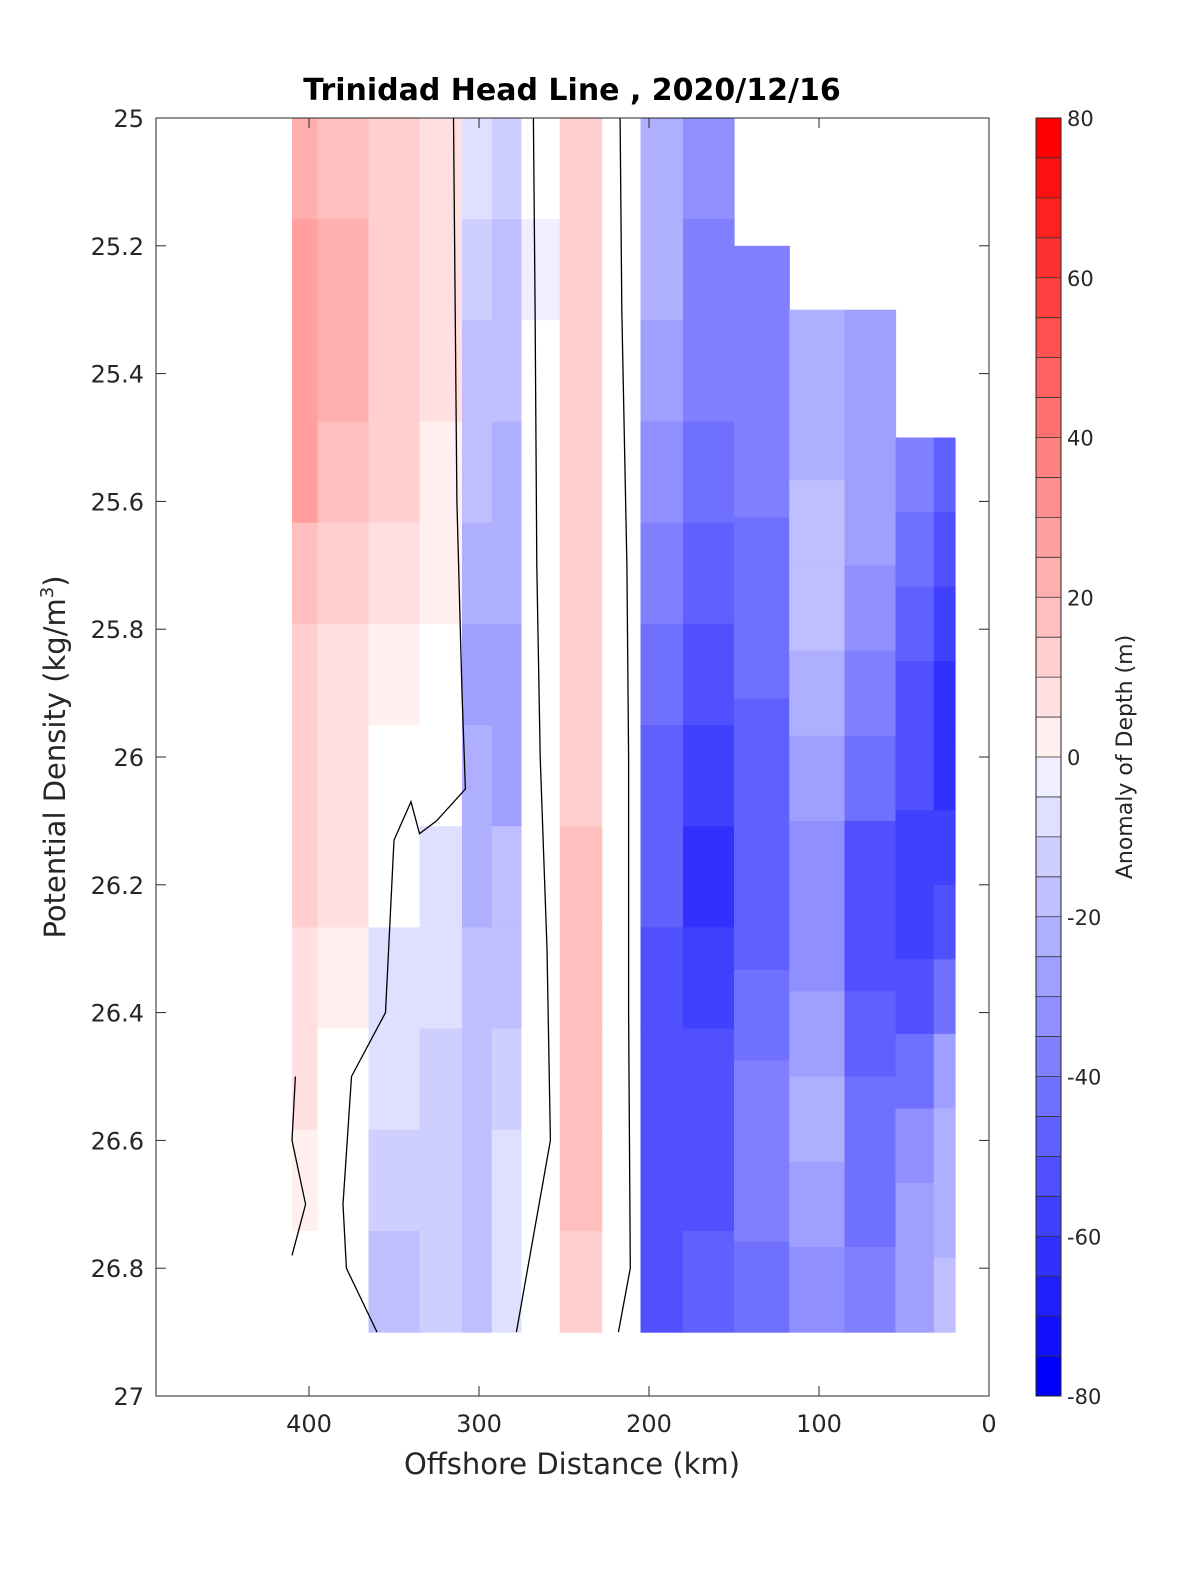 The width and height of the screenshot is (1200, 1575). Describe the element at coordinates (117, 375) in the screenshot. I see `y-tick-label: 25.4` at that location.